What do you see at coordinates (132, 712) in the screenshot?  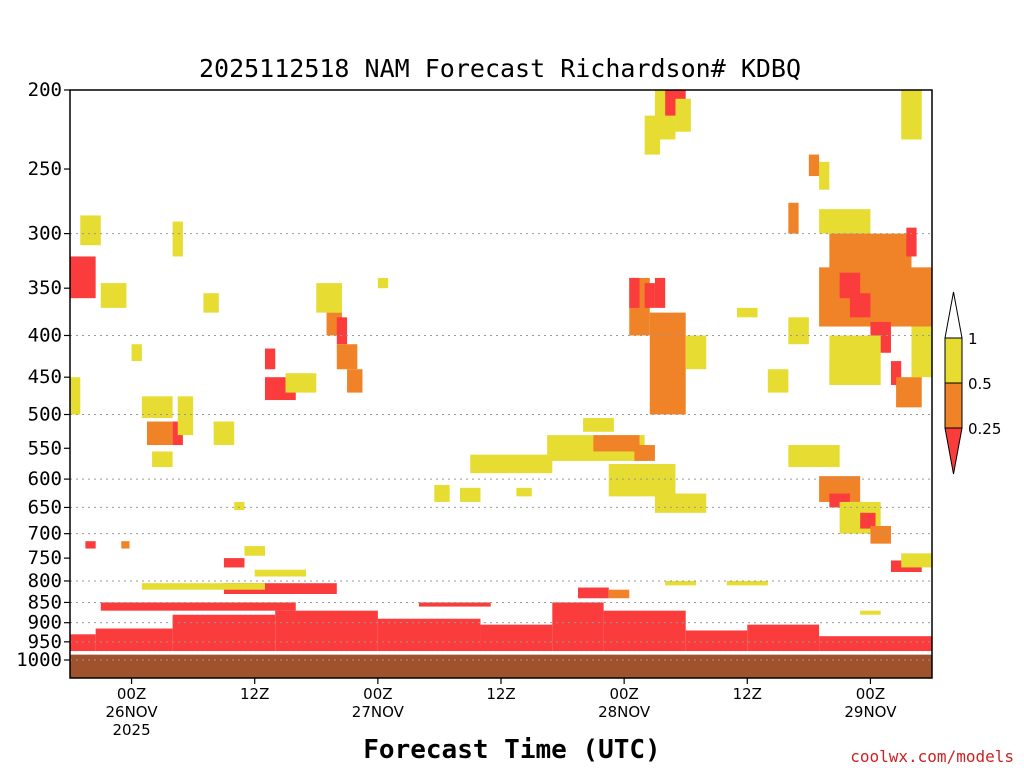 I see `x-tick-label: 26NOV` at bounding box center [132, 712].